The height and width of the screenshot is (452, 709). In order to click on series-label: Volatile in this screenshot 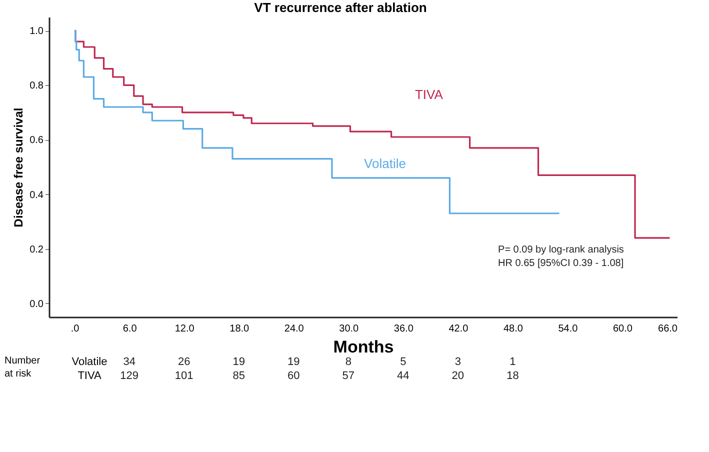, I will do `click(385, 163)`.